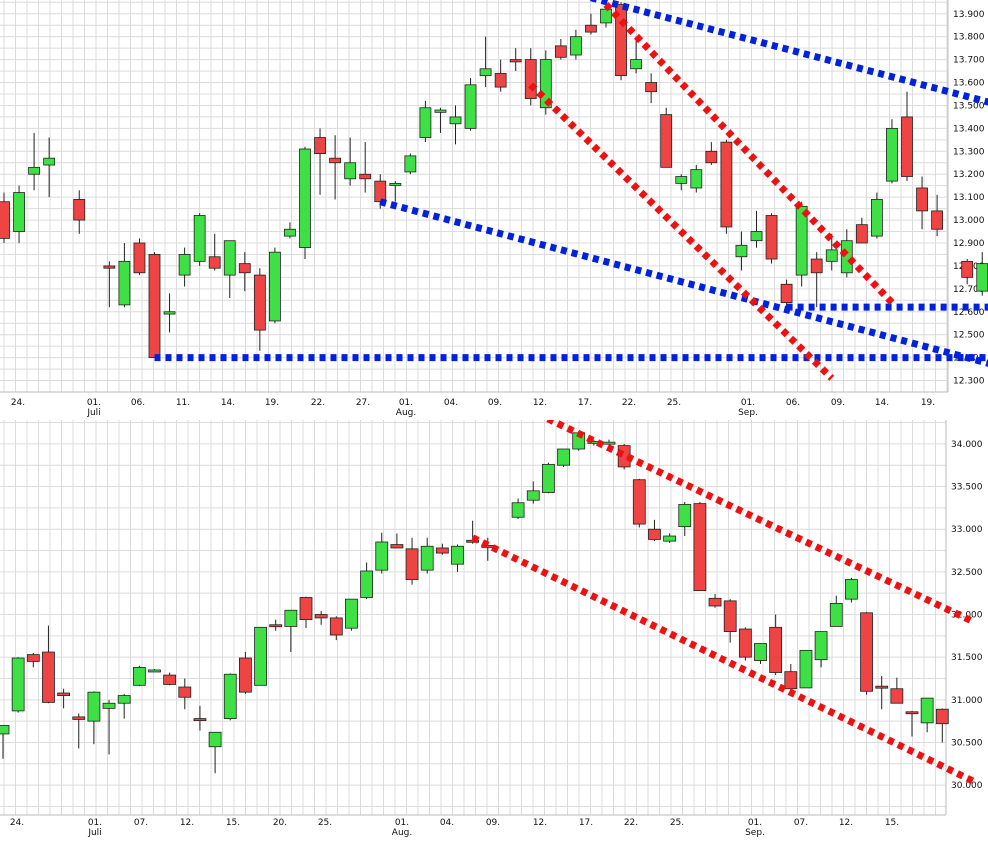  Describe the element at coordinates (969, 221) in the screenshot. I see `y-tick-label: 13.000` at that location.